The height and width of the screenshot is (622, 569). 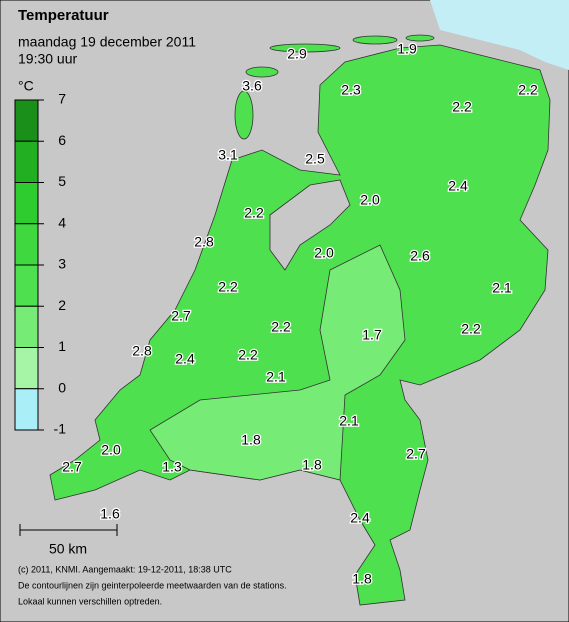 I want to click on title: Temperatuur, so click(x=63, y=15).